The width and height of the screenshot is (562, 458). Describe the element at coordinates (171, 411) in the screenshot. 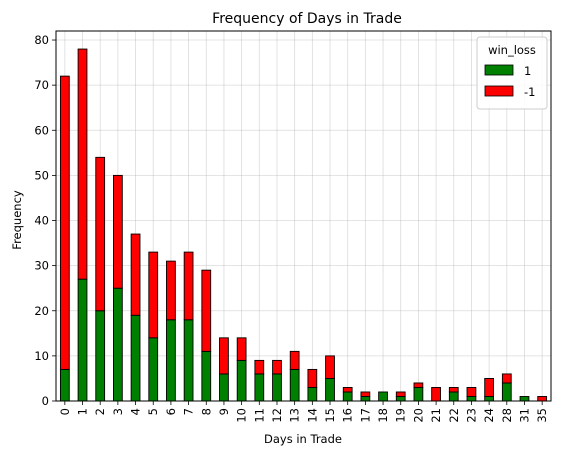

I see `x-tick-label: 6` at that location.